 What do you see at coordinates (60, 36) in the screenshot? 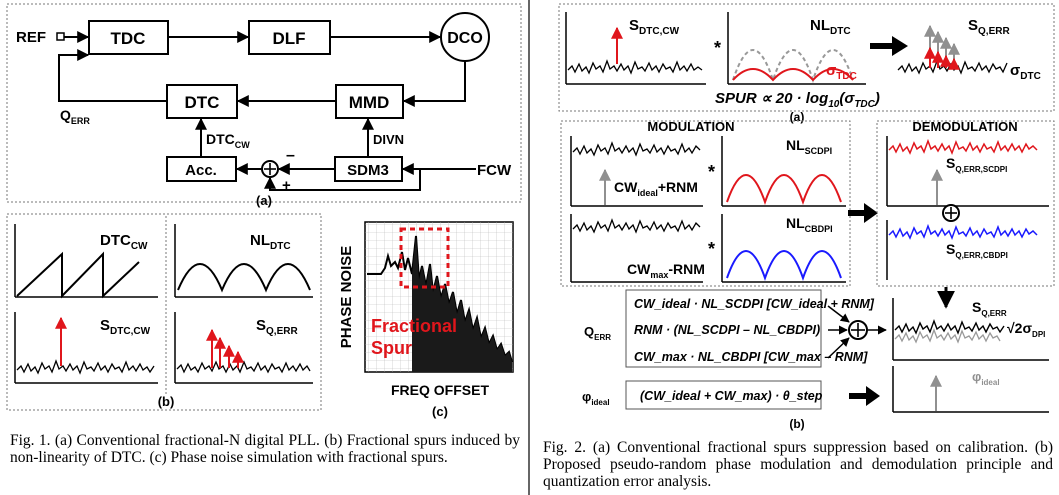
I see `ref-port` at bounding box center [60, 36].